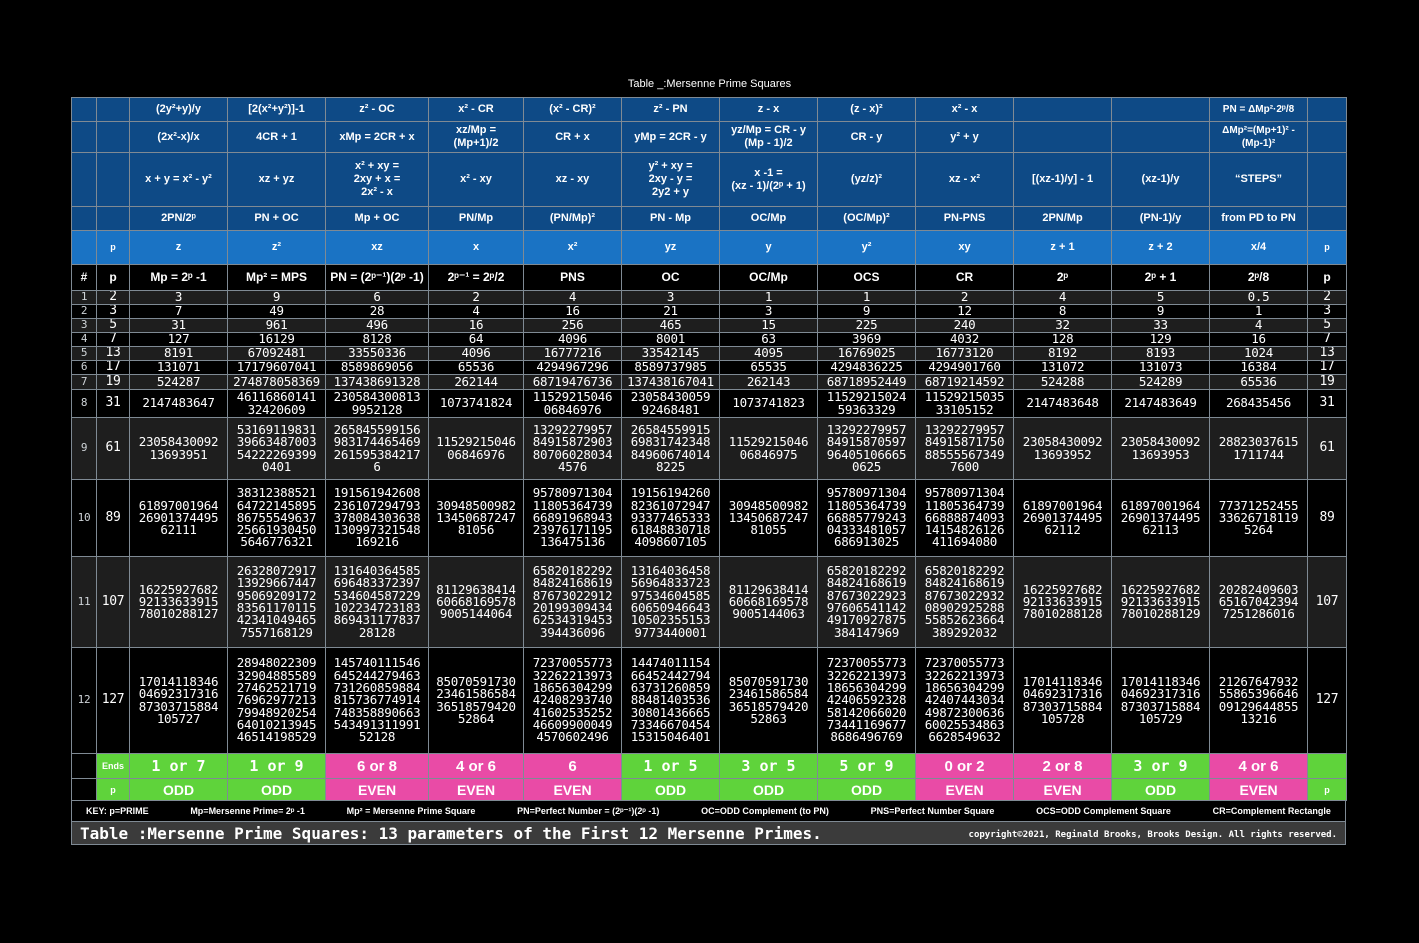 This screenshot has width=1419, height=943. Describe the element at coordinates (1258, 353) in the screenshot. I see `value-cell: 1024` at that location.